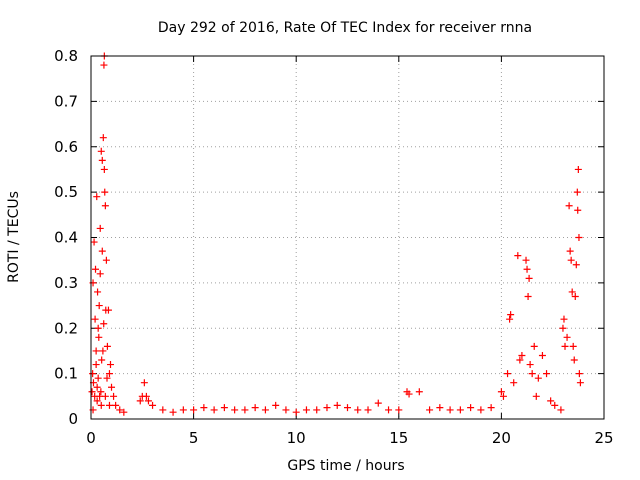 This screenshot has width=640, height=480. Describe the element at coordinates (398, 438) in the screenshot. I see `x-tick-label: 15` at that location.